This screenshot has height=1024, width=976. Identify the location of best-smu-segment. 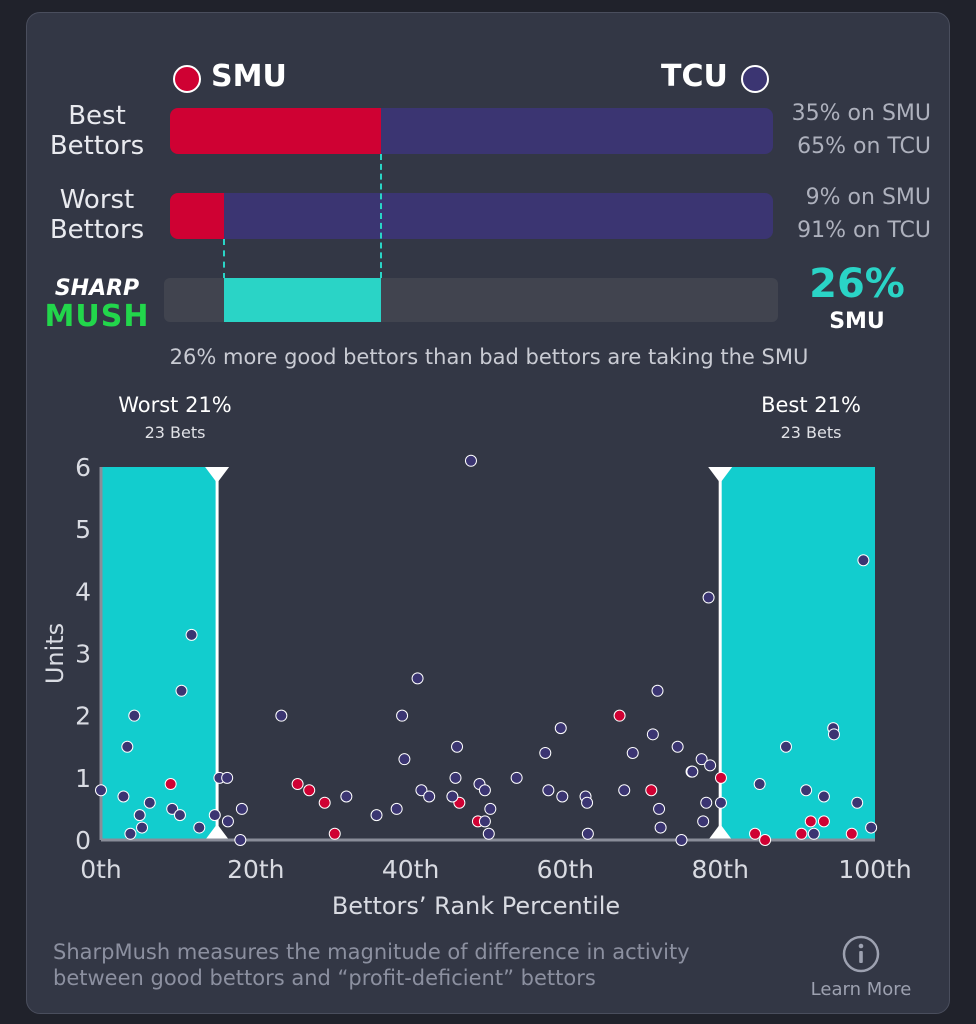
(276, 131).